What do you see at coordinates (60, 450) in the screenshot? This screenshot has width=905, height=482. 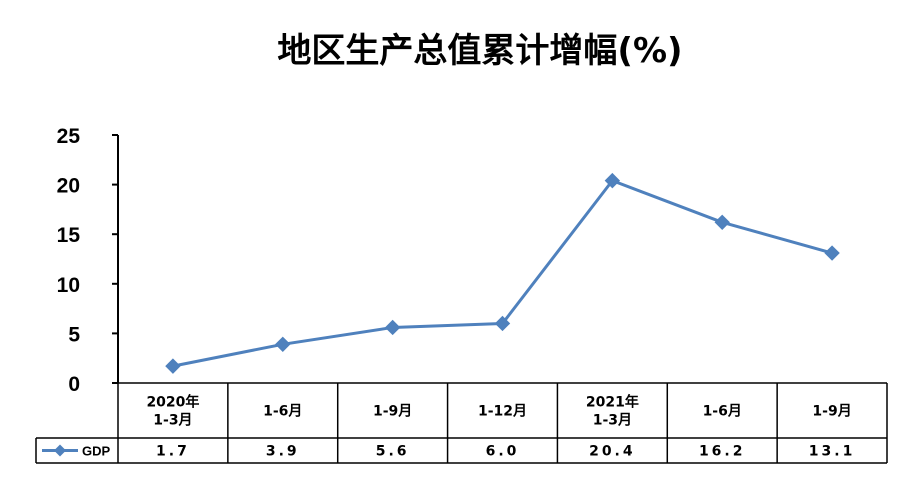 I see `legend-marker` at bounding box center [60, 450].